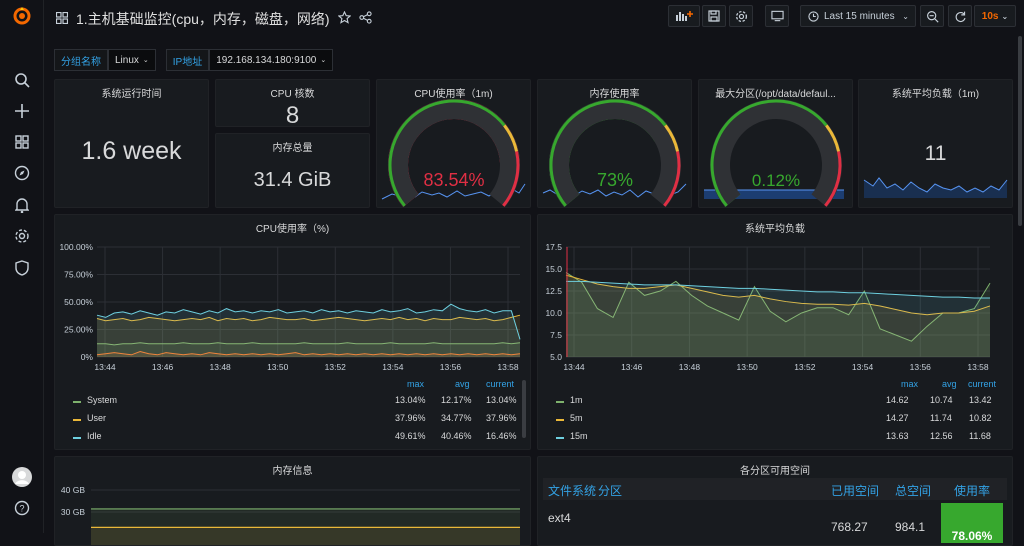 The width and height of the screenshot is (1024, 546). What do you see at coordinates (610, 491) in the screenshot?
I see `col-header-partition: 分区` at bounding box center [610, 491].